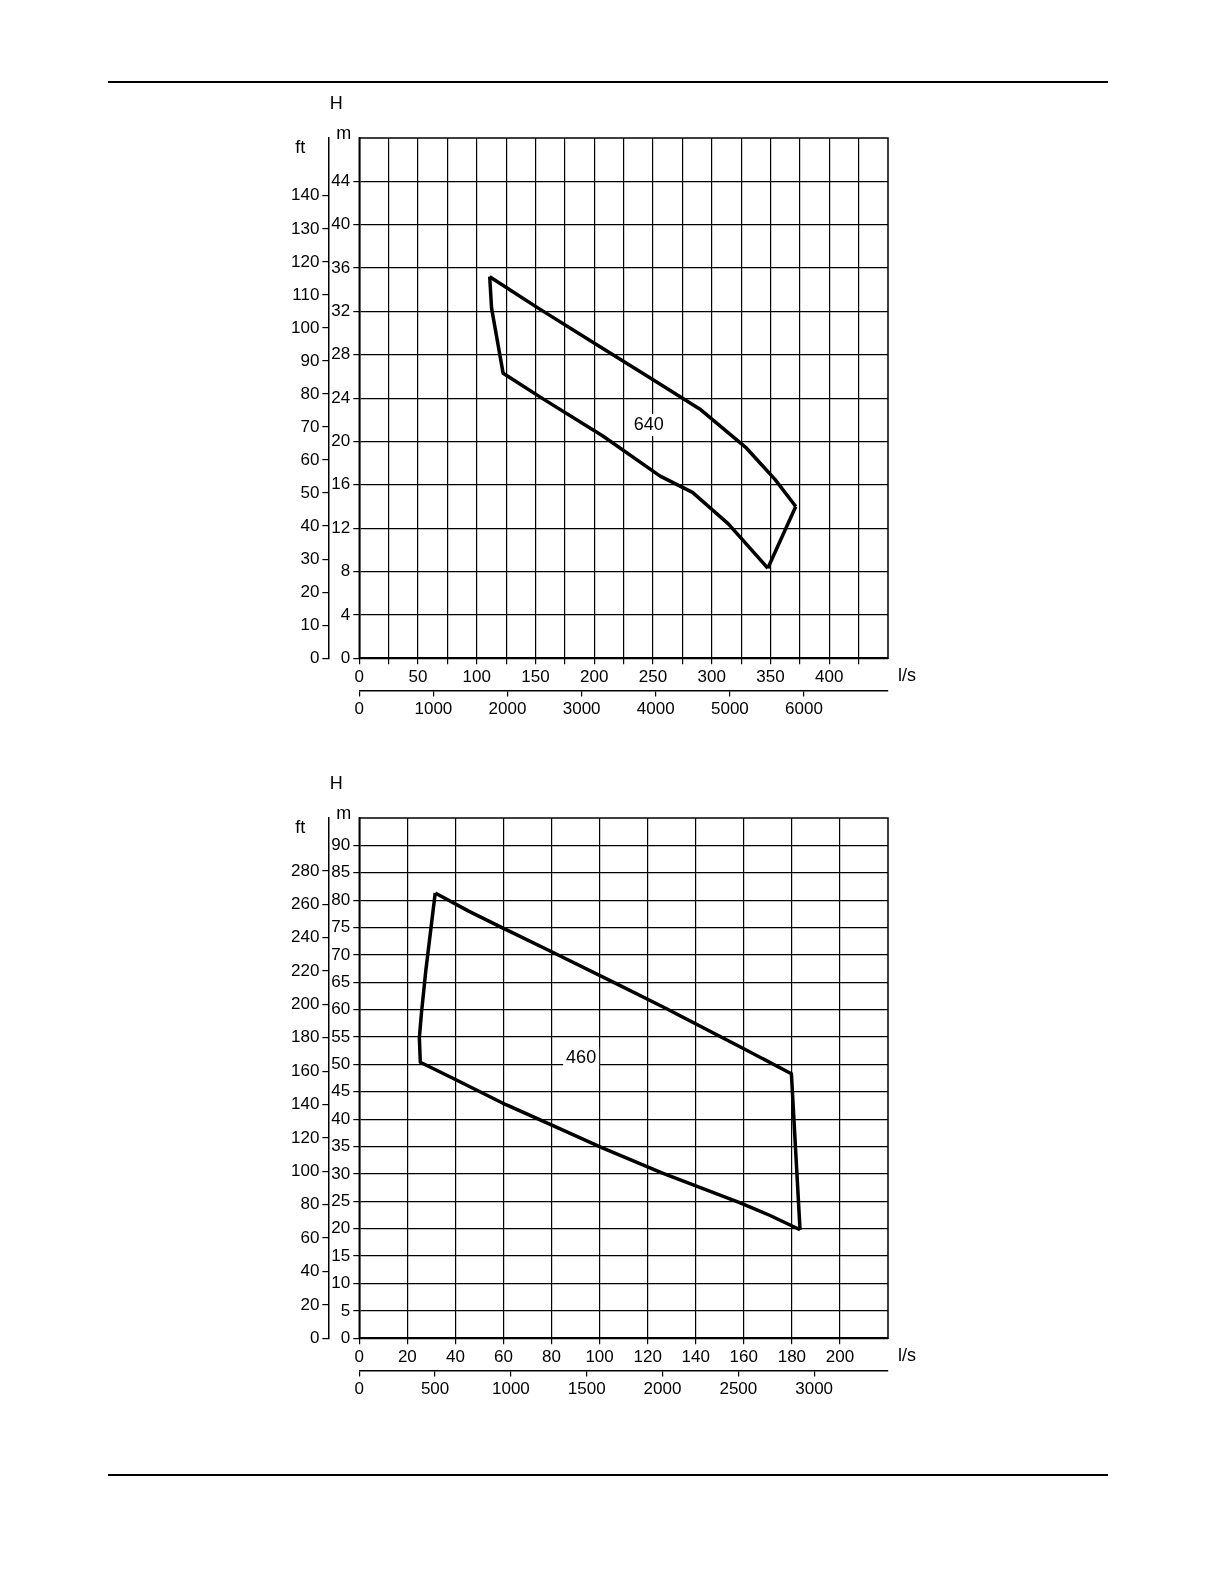 This screenshot has width=1224, height=1584. What do you see at coordinates (792, 1357) in the screenshot?
I see `x-tick-label: 180` at bounding box center [792, 1357].